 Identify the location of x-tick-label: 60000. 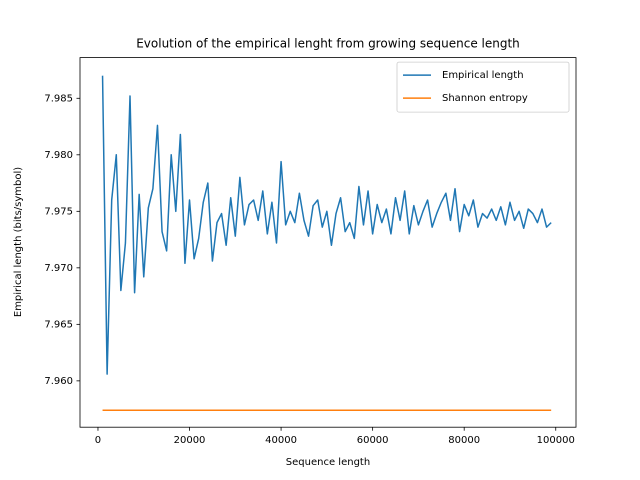
(373, 440).